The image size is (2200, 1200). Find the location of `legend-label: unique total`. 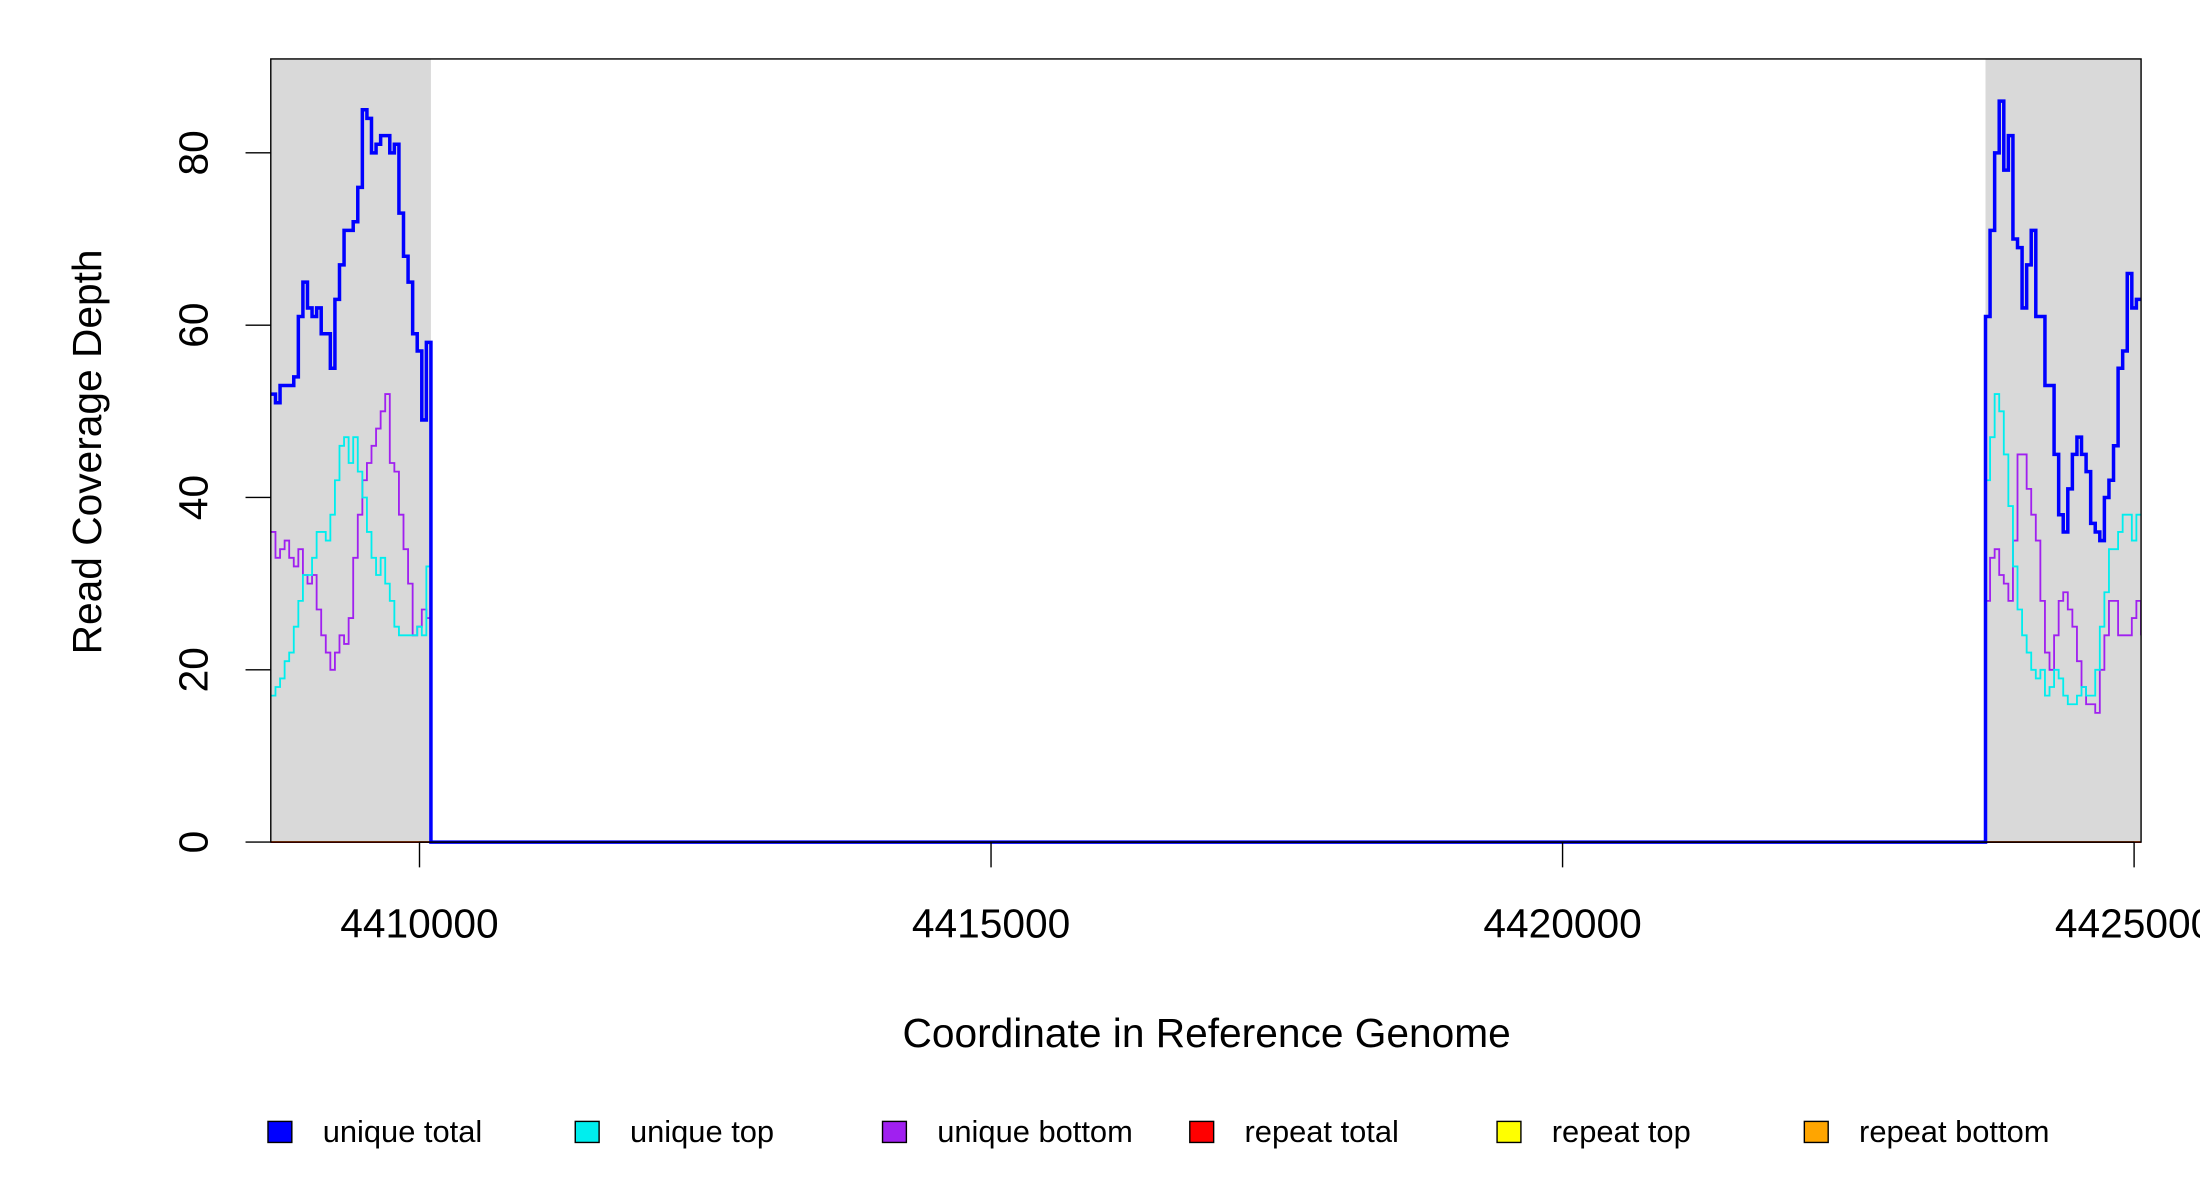

legend-label: unique total is located at coordinates (403, 1131).